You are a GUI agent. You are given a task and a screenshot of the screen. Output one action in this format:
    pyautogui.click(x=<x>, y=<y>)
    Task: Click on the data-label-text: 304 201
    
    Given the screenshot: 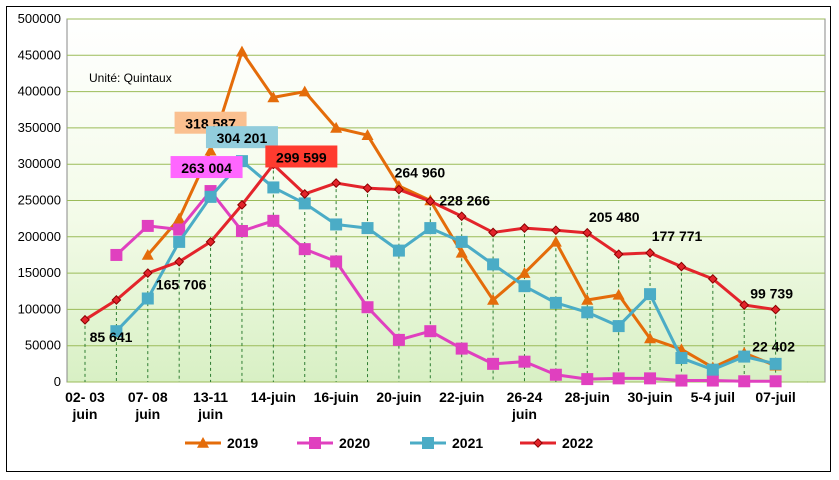 What is the action you would take?
    pyautogui.click(x=242, y=138)
    